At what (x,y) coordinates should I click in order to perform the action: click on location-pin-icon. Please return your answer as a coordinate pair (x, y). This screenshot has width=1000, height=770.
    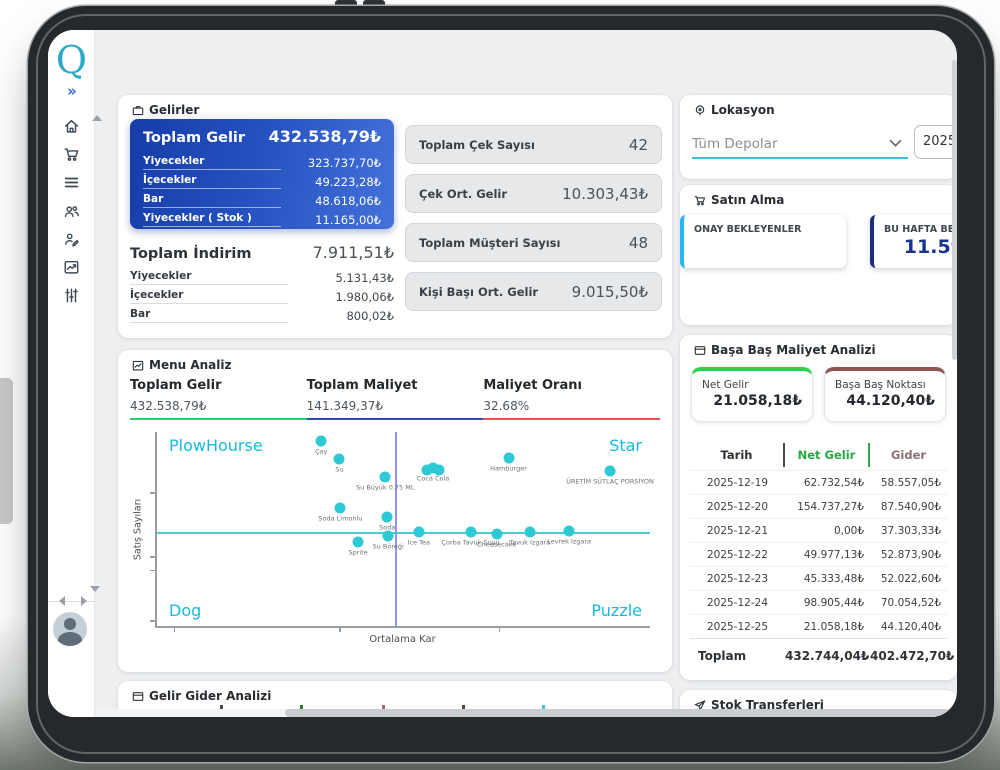
    Looking at the image, I should click on (700, 110).